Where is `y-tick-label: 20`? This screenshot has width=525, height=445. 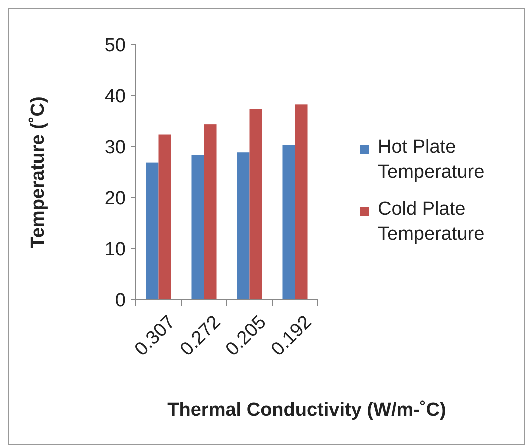
y-tick-label: 20 is located at coordinates (115, 199).